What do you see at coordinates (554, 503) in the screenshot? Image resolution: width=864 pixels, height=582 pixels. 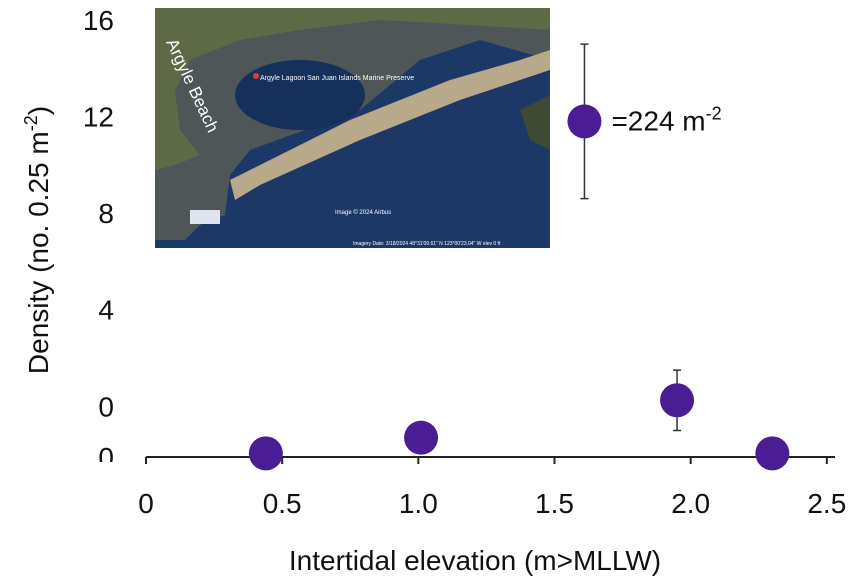 I see `x-tick-label: 1.5` at bounding box center [554, 503].